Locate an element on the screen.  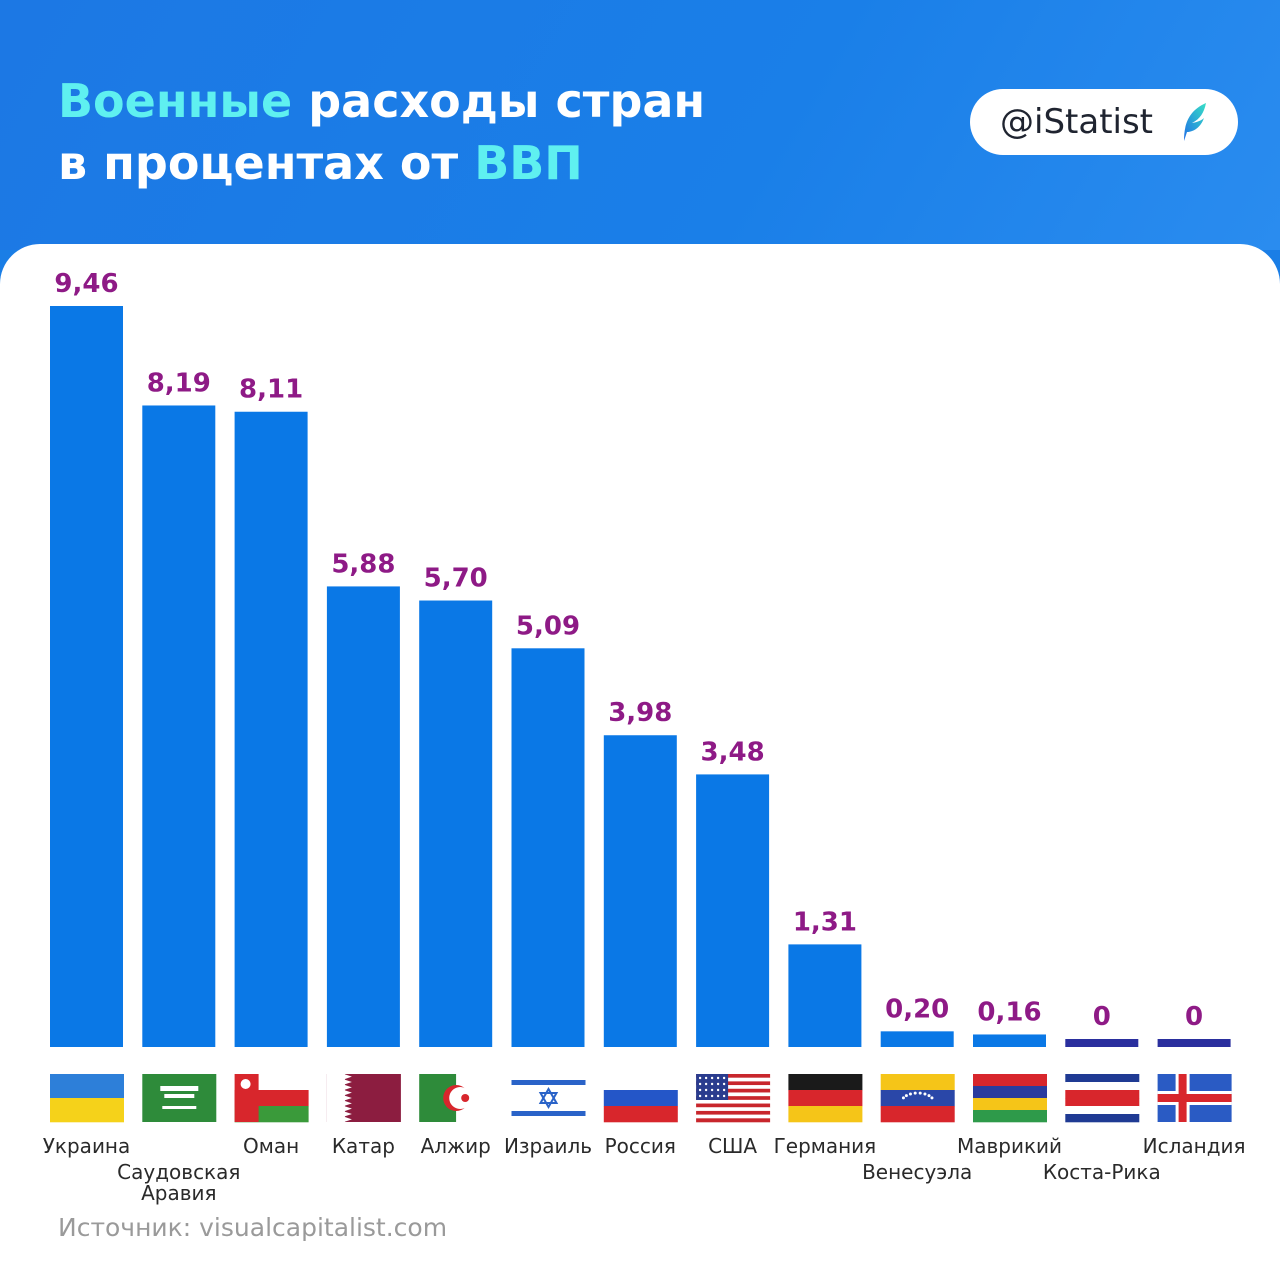
category-label-6: Израиль is located at coordinates (548, 1146).